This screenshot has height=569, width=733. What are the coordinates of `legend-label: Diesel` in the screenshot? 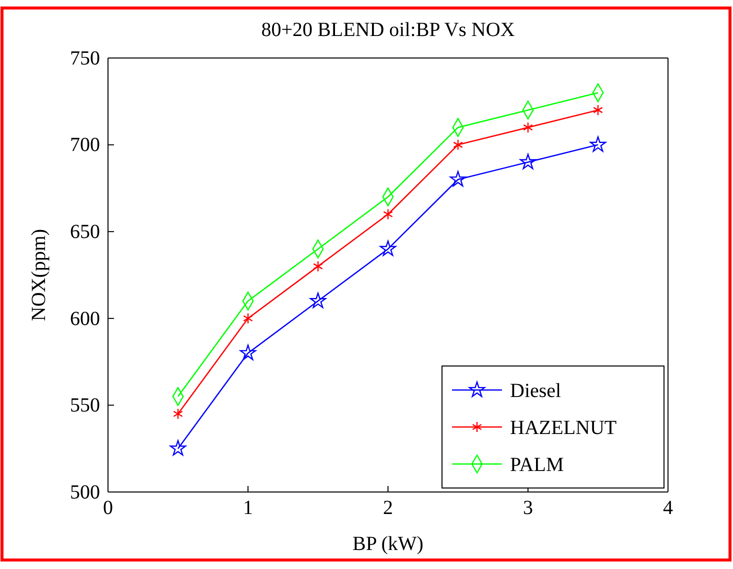 It's located at (536, 391).